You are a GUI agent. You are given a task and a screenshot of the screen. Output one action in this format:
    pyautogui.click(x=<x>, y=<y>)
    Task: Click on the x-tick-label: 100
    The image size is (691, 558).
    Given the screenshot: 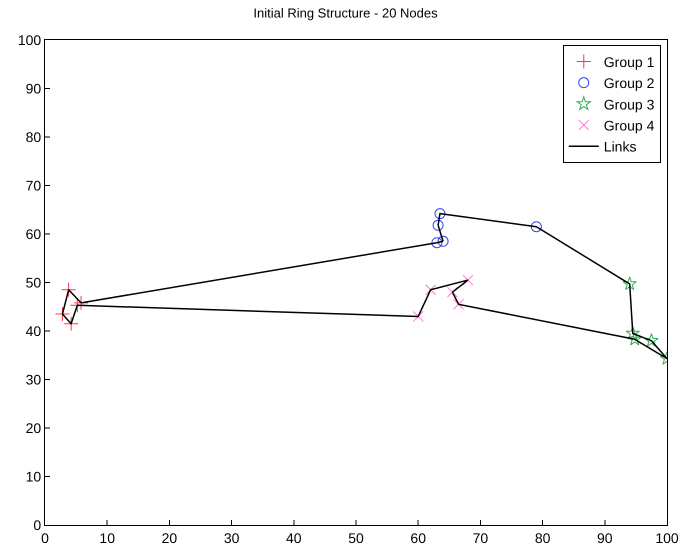 What is the action you would take?
    pyautogui.click(x=667, y=538)
    